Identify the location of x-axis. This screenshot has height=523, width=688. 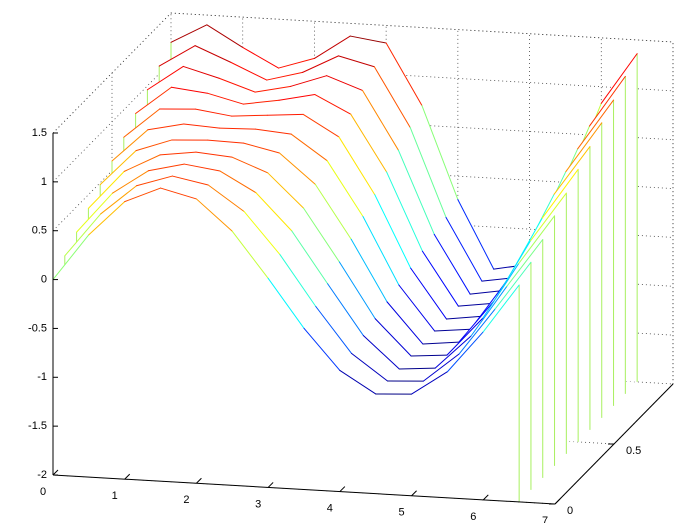
(304, 489).